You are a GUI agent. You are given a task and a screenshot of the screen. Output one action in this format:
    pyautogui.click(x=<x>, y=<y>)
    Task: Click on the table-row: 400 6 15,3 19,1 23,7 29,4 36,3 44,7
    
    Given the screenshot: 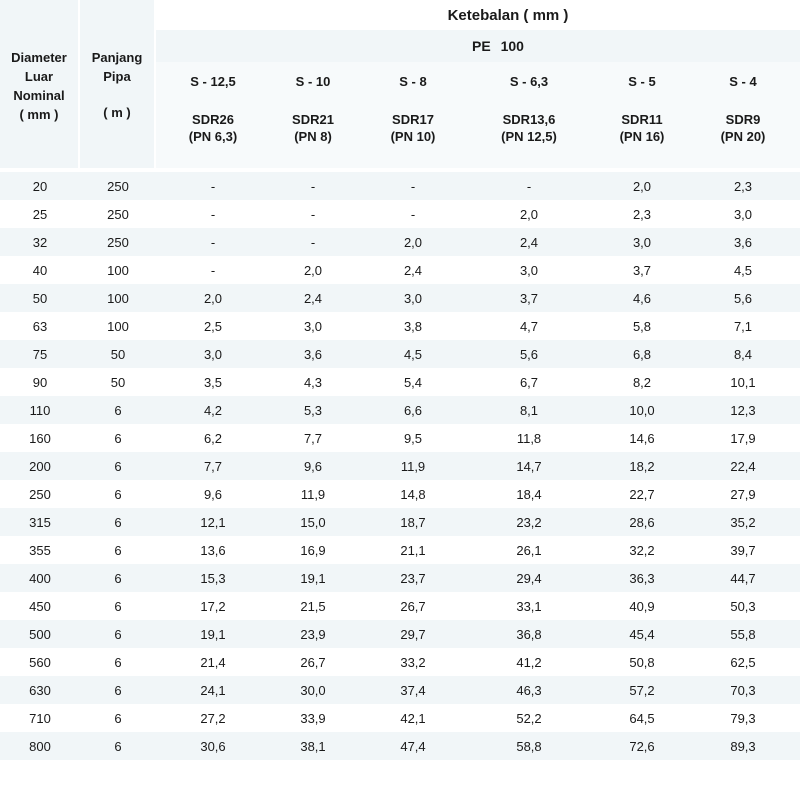 What is the action you would take?
    pyautogui.click(x=400, y=578)
    